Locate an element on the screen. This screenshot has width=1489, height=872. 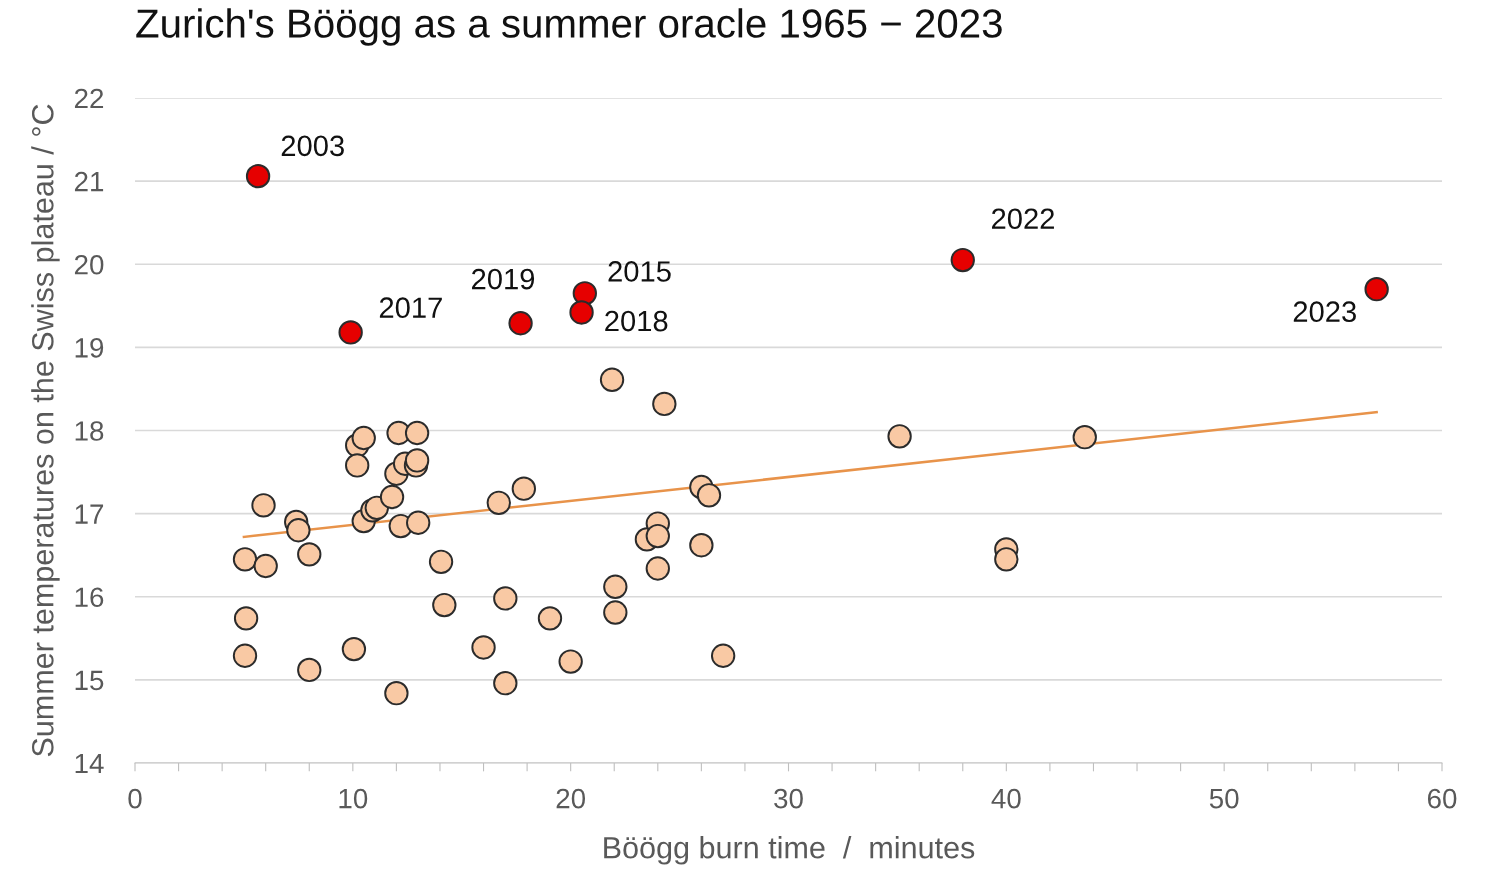
x-tick-label: 0 is located at coordinates (135, 798).